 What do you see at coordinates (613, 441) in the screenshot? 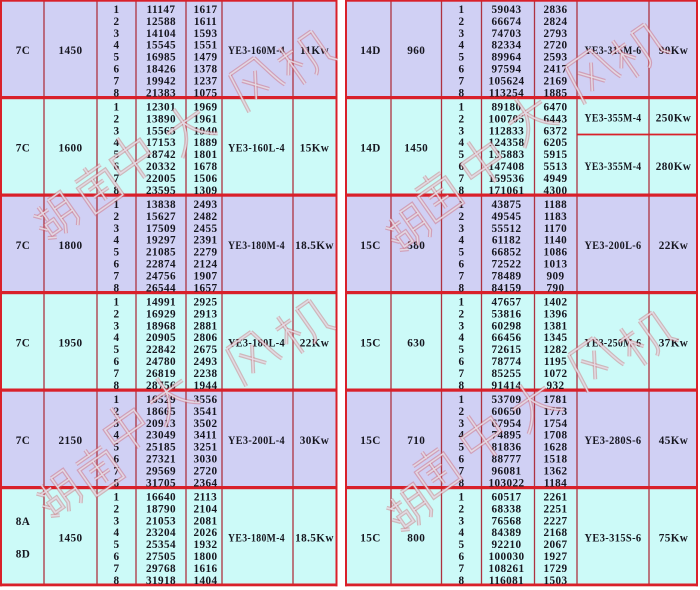
I see `svg-text: YE3-280S-6` at bounding box center [613, 441].